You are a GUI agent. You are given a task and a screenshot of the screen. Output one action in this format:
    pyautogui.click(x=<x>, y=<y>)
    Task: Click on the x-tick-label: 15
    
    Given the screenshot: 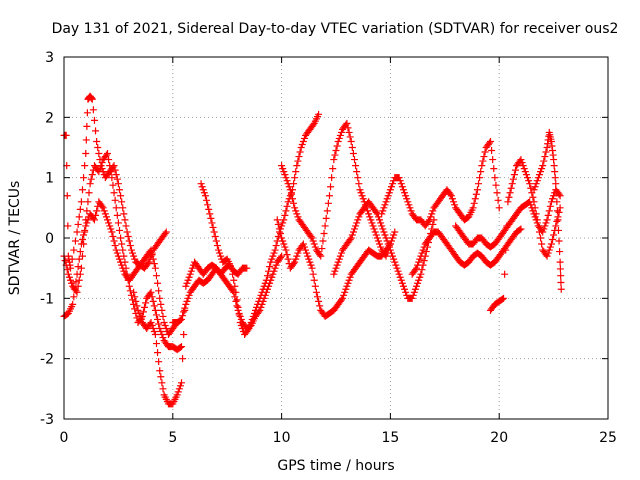 What is the action you would take?
    pyautogui.click(x=390, y=438)
    